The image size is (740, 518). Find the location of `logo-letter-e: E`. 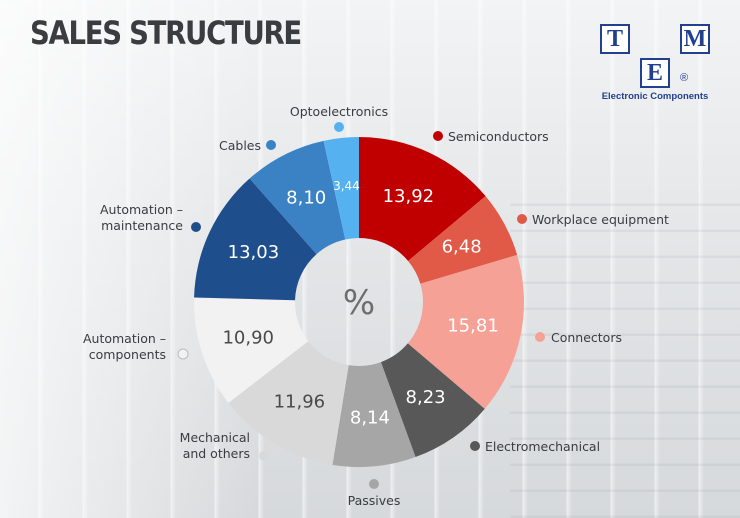

logo-letter-e: E is located at coordinates (655, 73).